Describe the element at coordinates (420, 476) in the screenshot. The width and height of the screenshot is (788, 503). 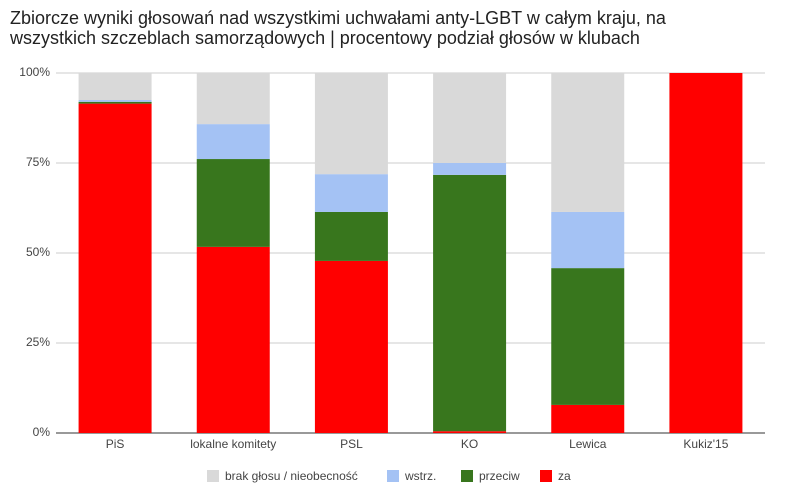
I see `legend-label: wstrz.` at that location.